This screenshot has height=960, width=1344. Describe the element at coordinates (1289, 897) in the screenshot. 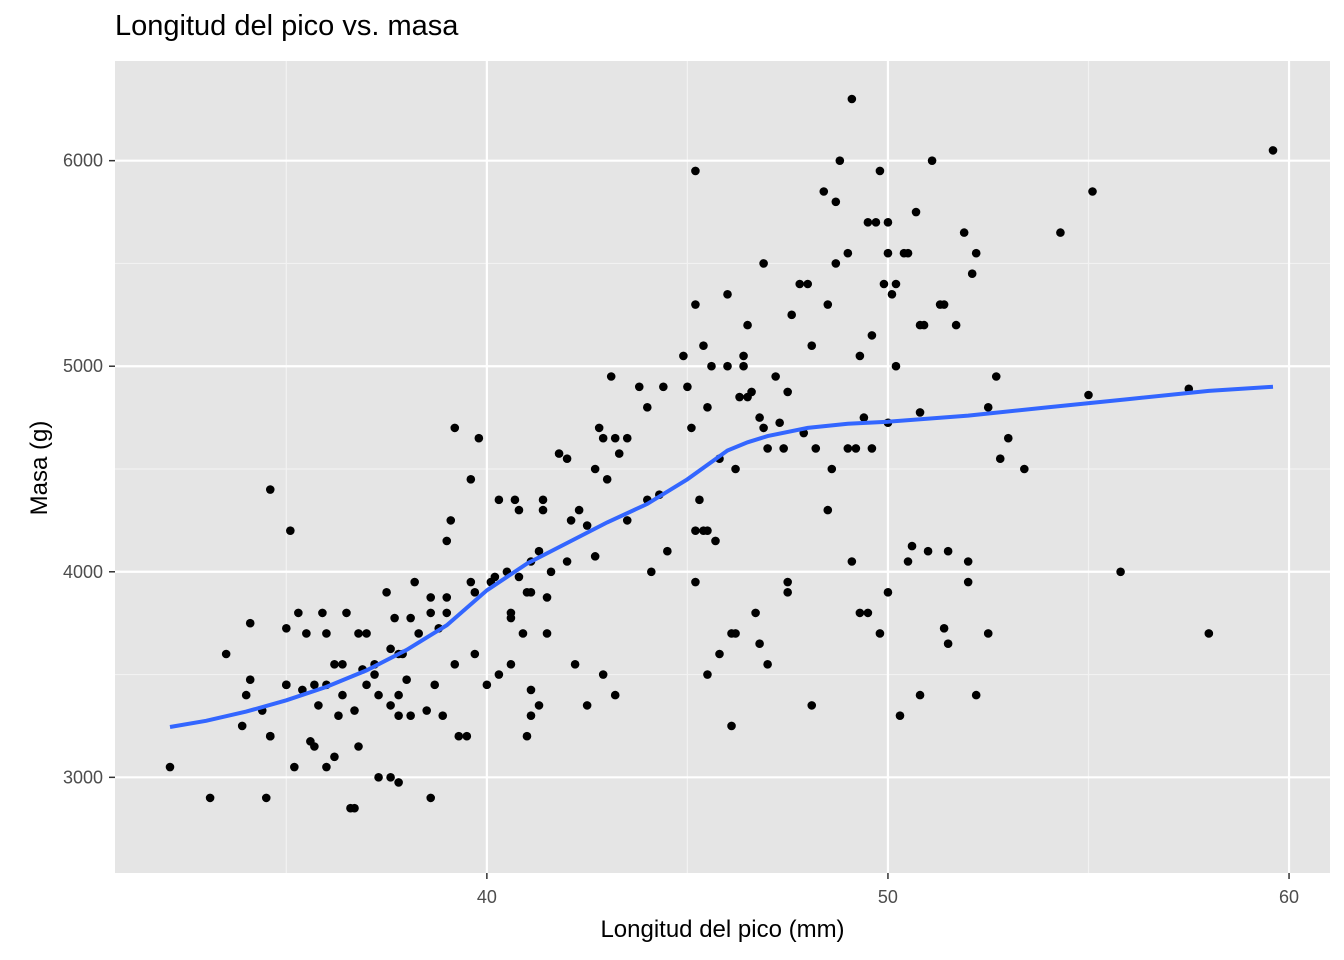

I see `x-tick-label: 60` at that location.